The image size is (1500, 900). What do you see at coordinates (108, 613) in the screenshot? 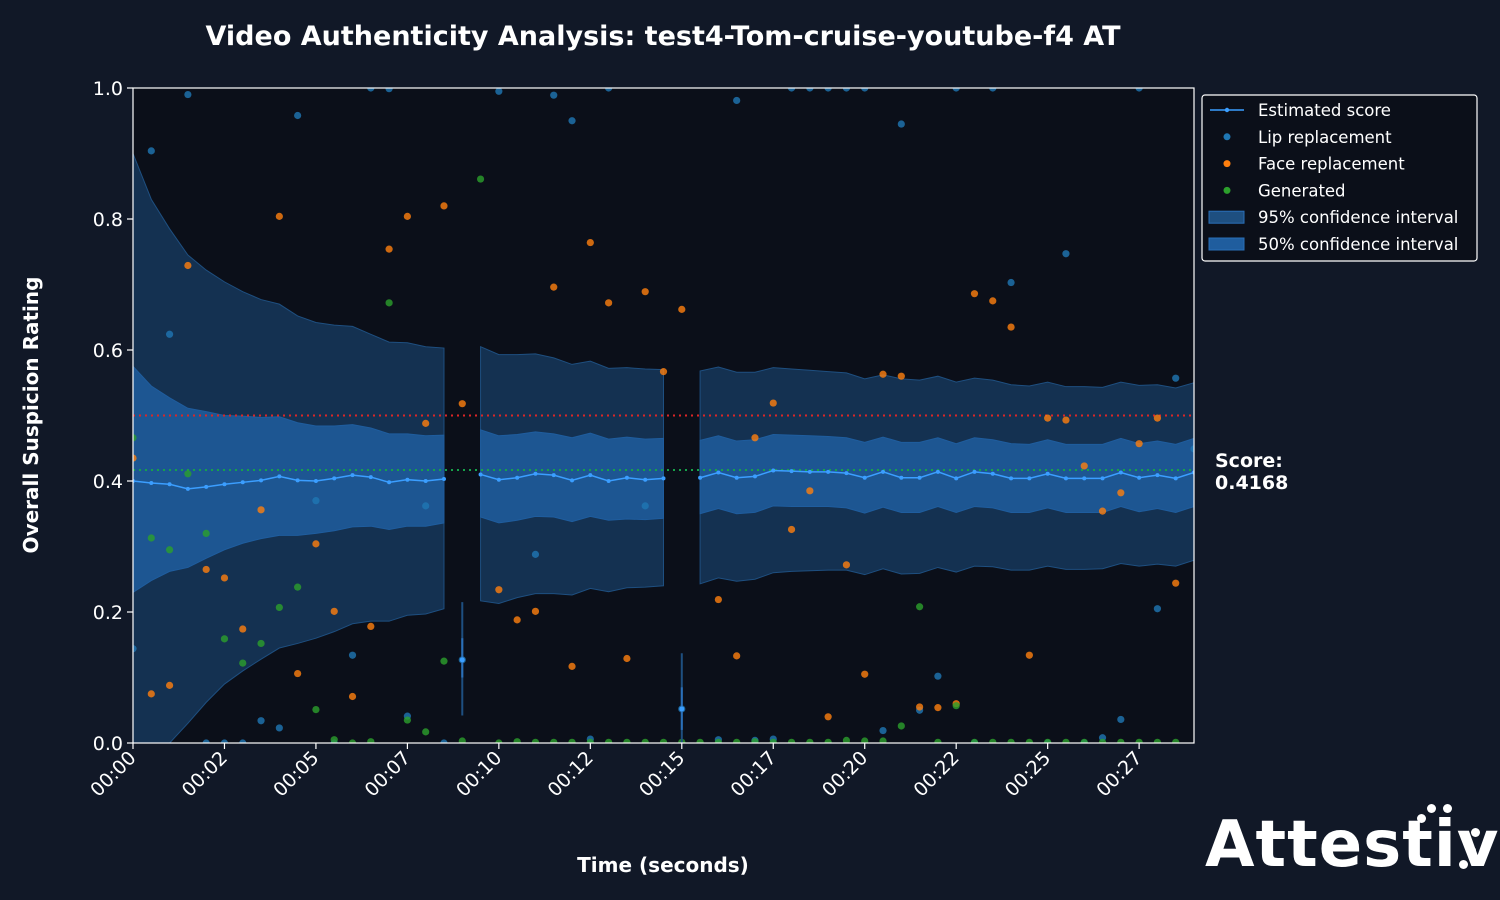
I see `y-tick-label: 0.2` at bounding box center [108, 613].